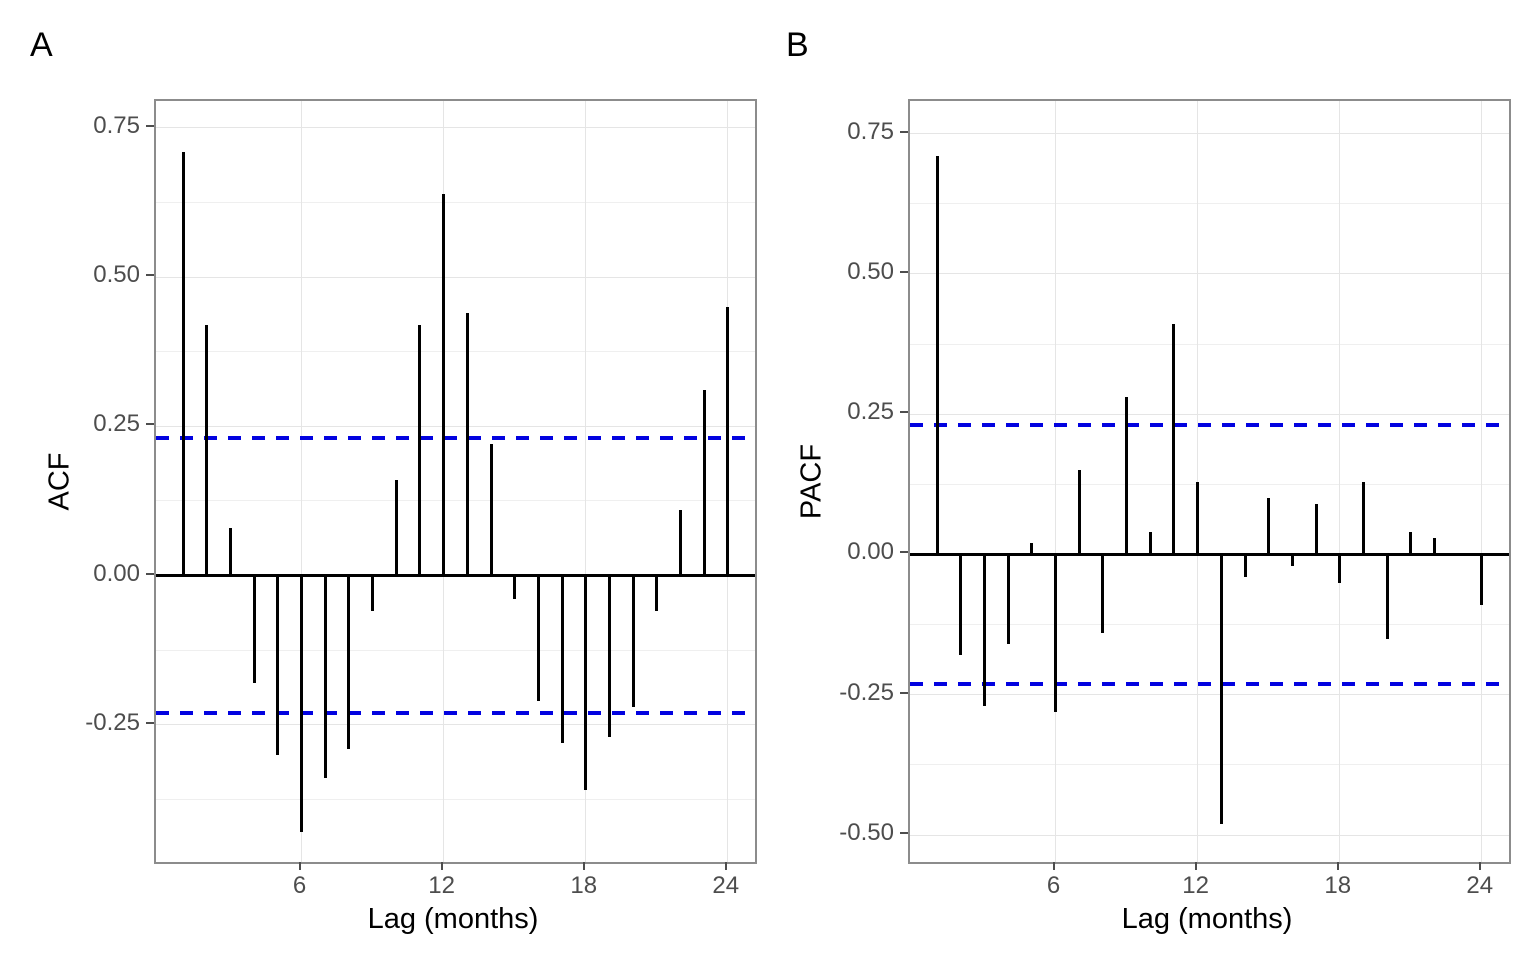  I want to click on x-tick-label: 24, so click(726, 885).